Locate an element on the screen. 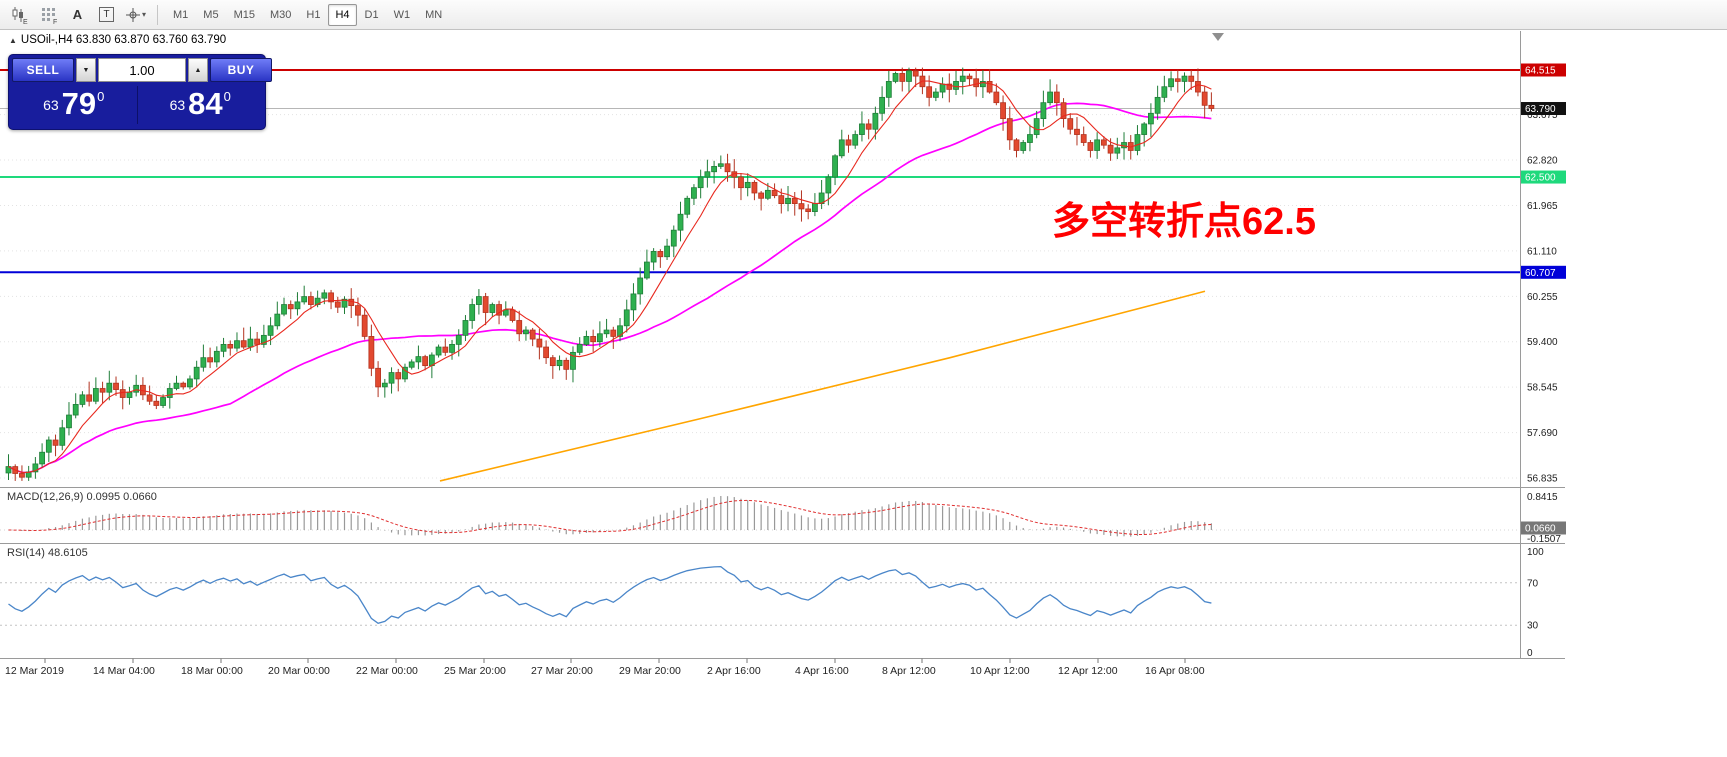 Image resolution: width=1727 pixels, height=757 pixels. rsi-line is located at coordinates (610, 594).